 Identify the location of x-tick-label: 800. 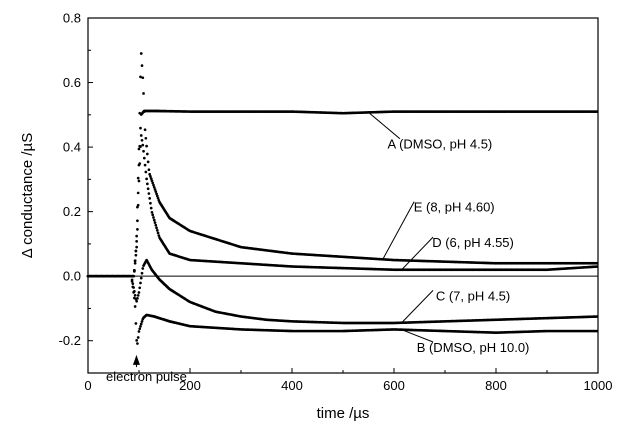
(496, 385).